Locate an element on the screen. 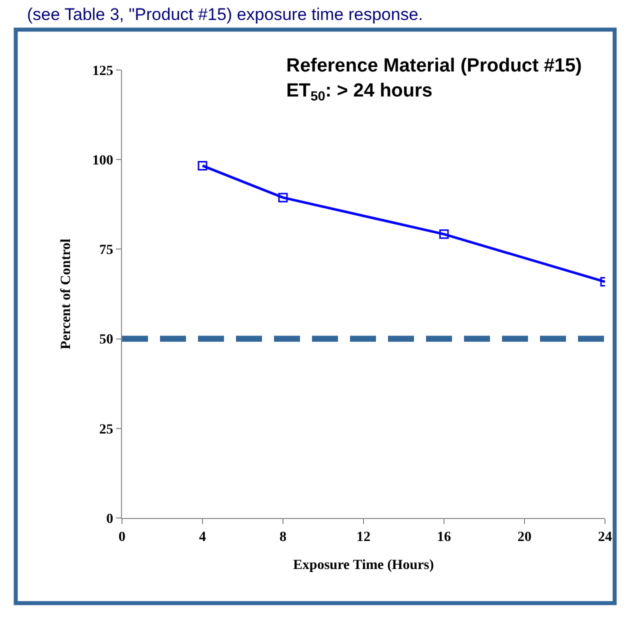  x-tick-label: 24 is located at coordinates (605, 537).